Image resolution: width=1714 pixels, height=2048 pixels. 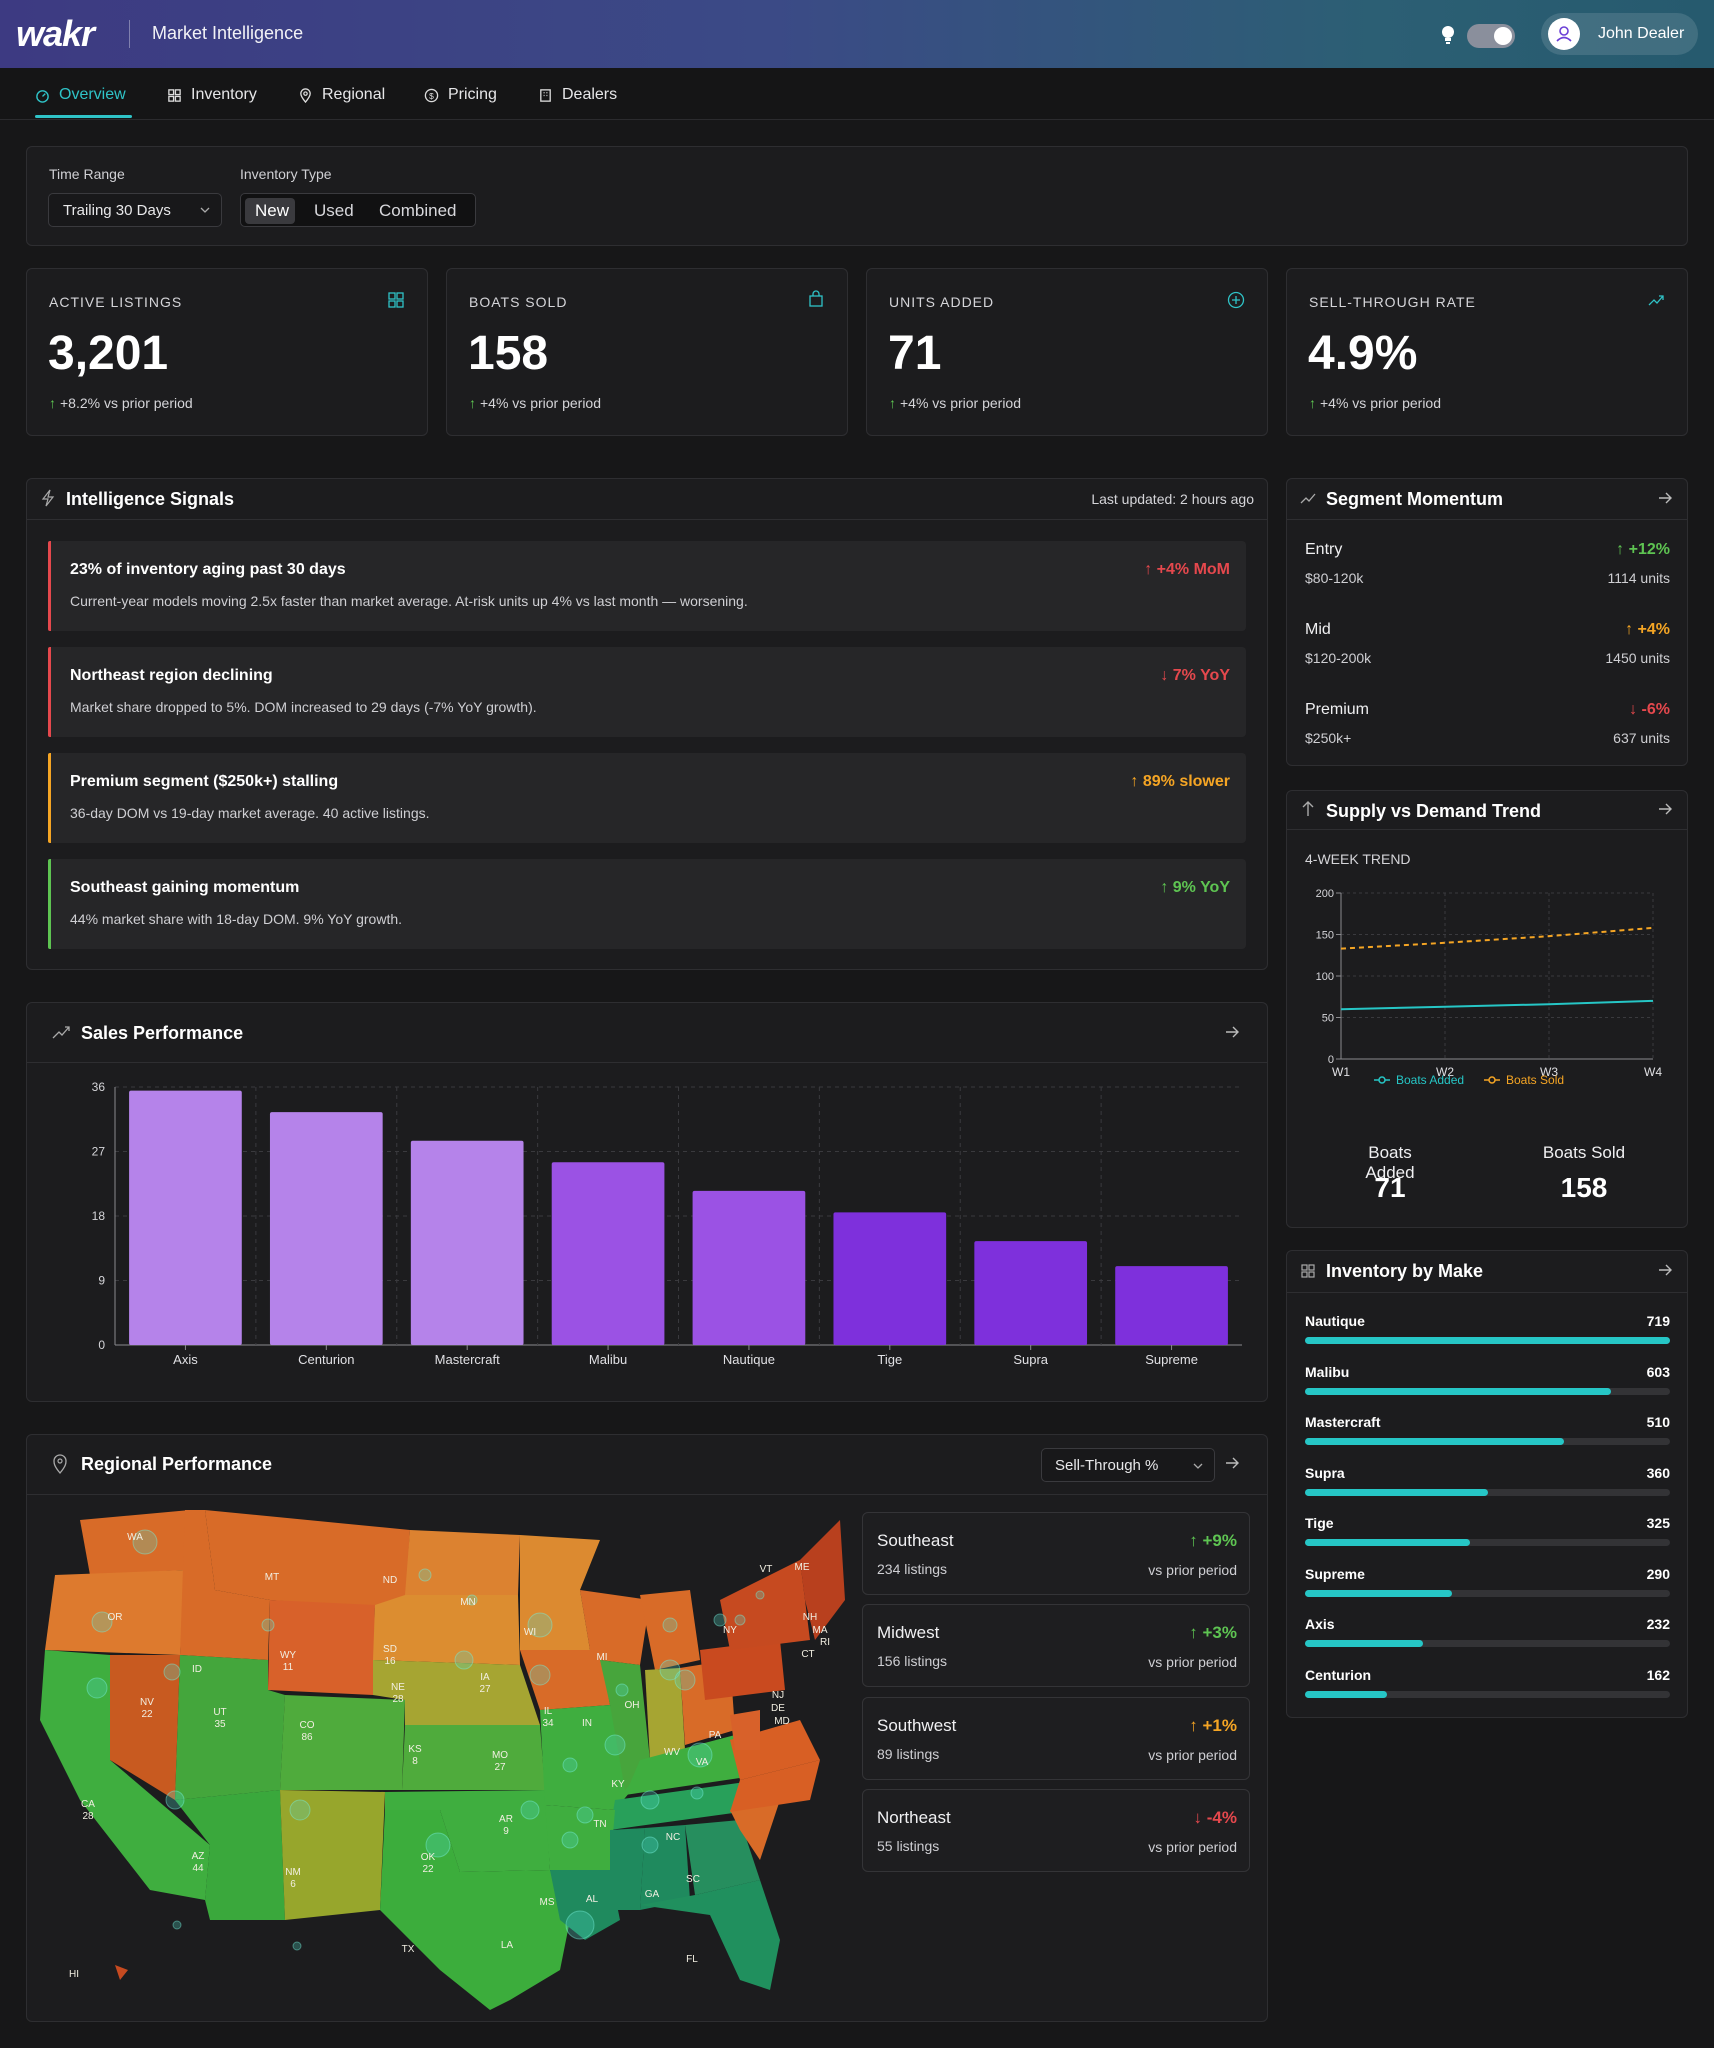 I want to click on time-range-select: Trailing 30 Days, so click(x=135, y=210).